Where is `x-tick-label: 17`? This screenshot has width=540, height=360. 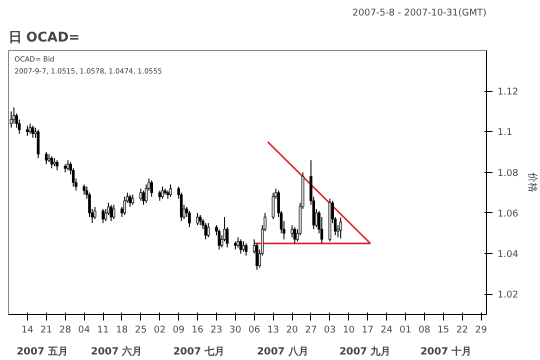
x-tick-label: 17 is located at coordinates (368, 330).